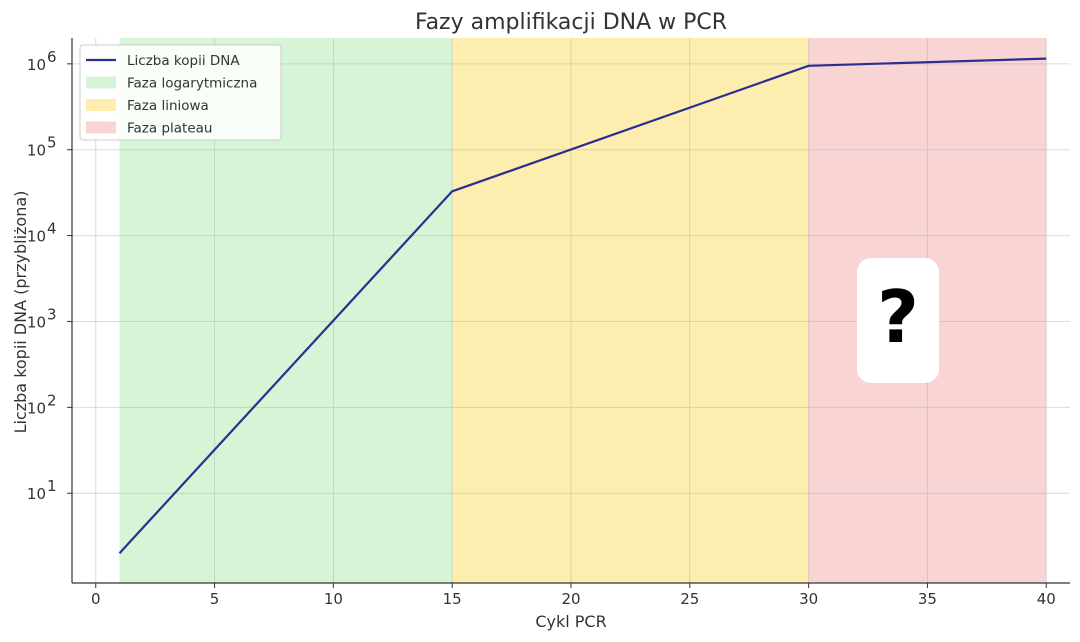  What do you see at coordinates (52, 229) in the screenshot?
I see `y-tick-superscript: 4` at bounding box center [52, 229].